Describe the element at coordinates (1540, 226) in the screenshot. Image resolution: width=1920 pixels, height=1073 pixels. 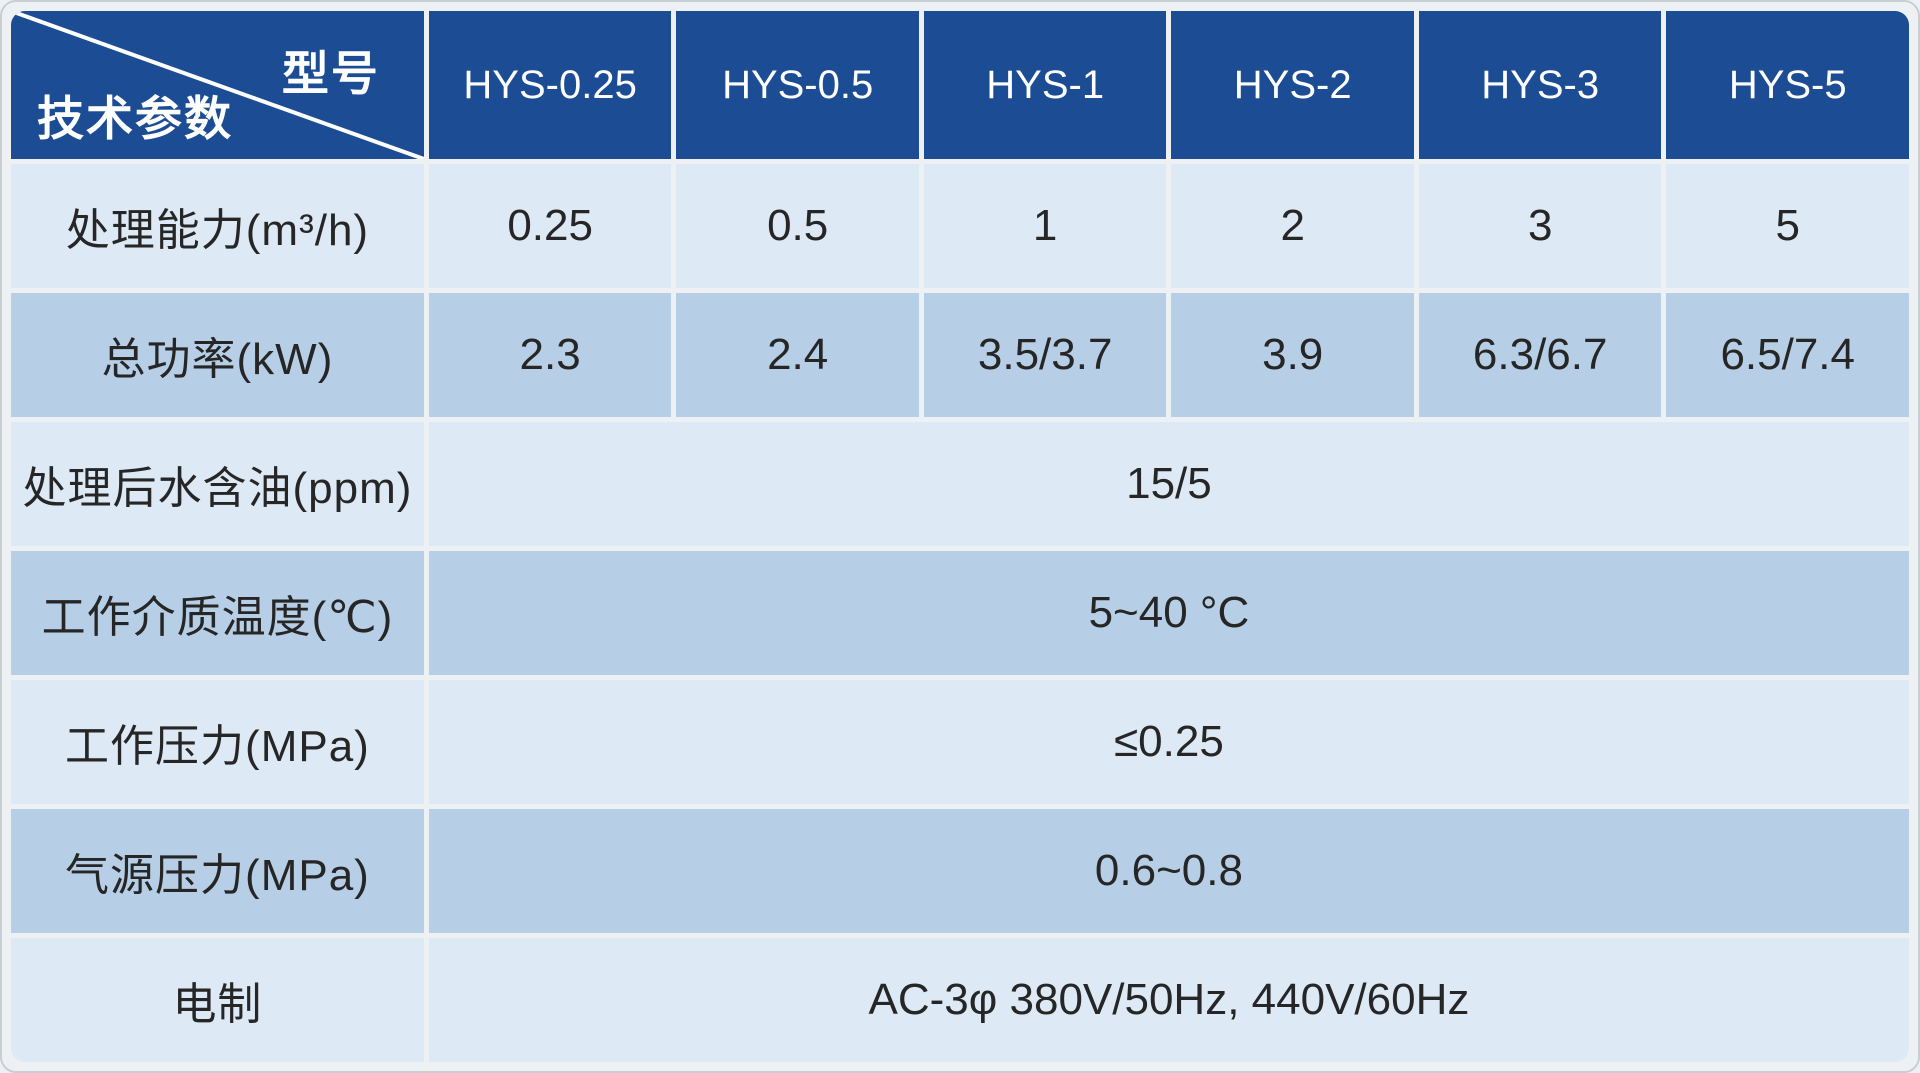
I see `cell-value: 3` at that location.